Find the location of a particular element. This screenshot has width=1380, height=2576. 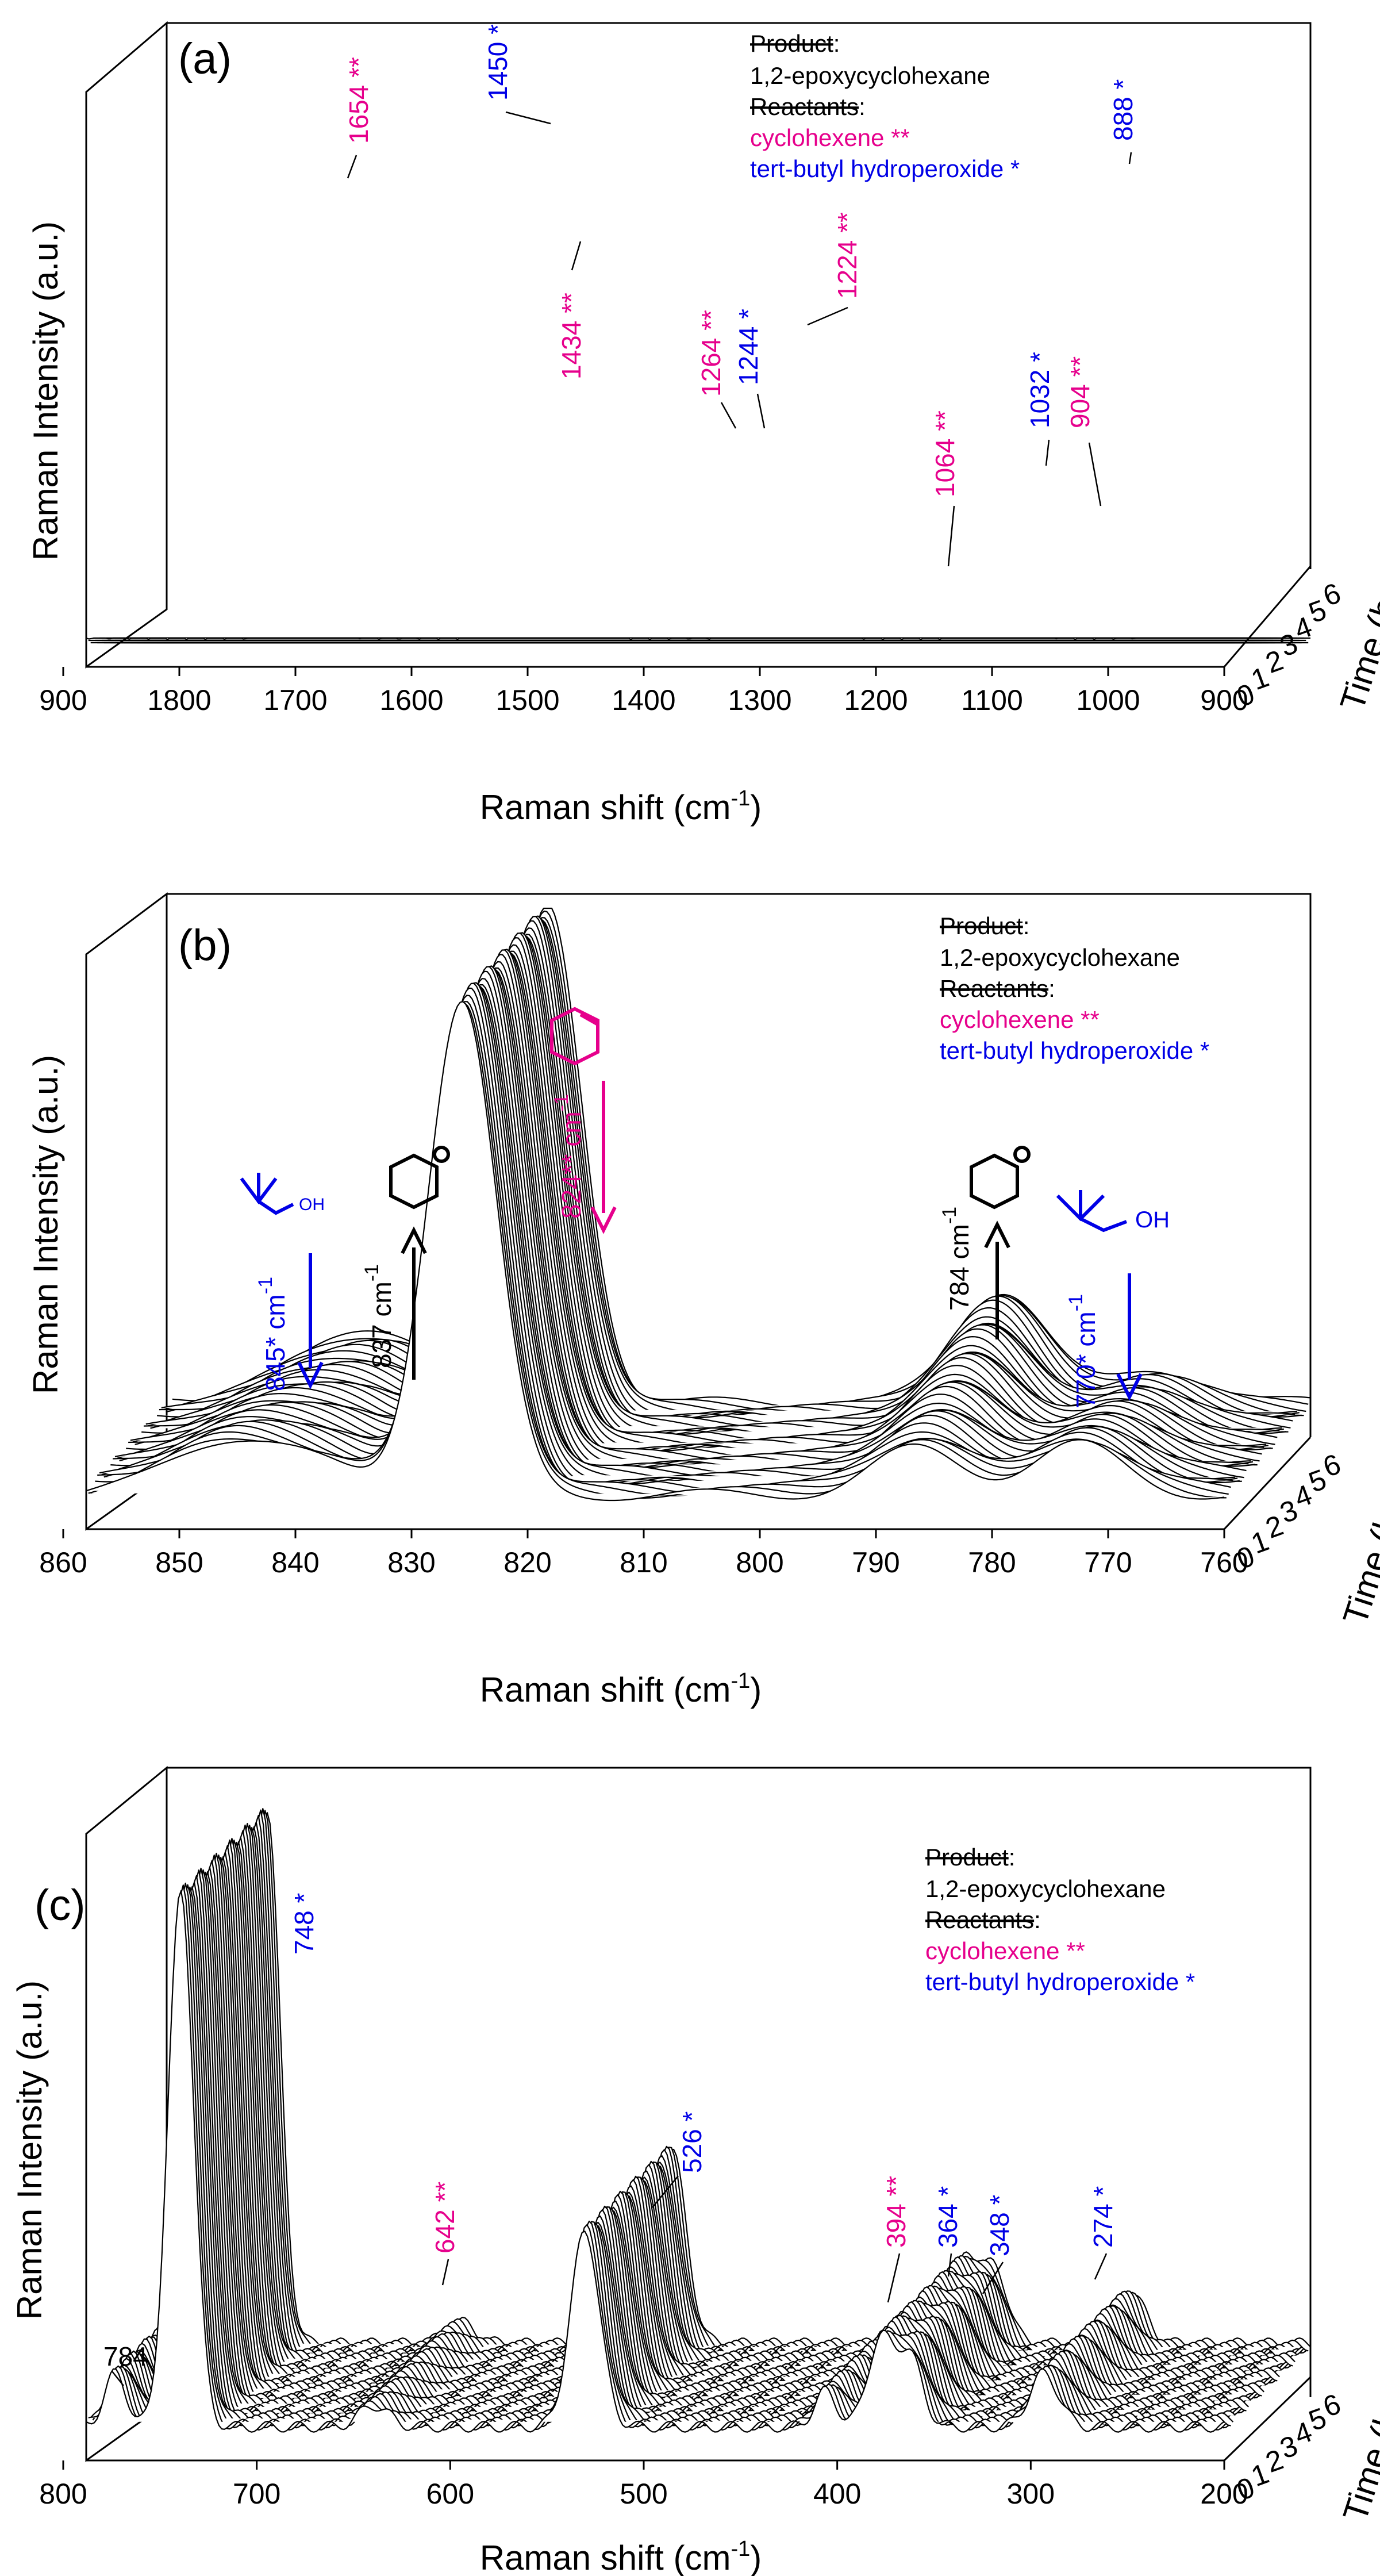

x-tick-label: 760 is located at coordinates (1224, 1563).